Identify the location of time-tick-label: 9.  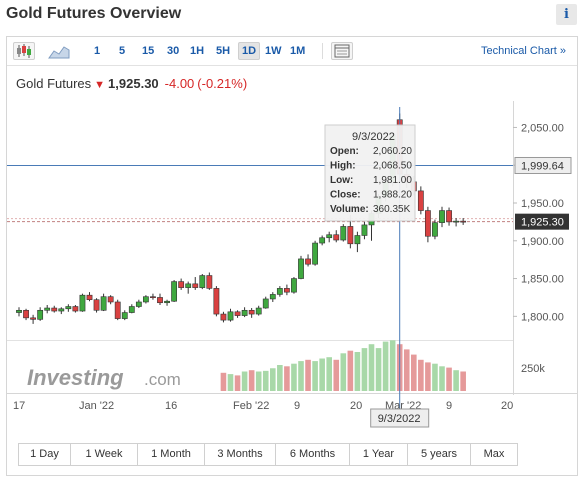
(449, 406).